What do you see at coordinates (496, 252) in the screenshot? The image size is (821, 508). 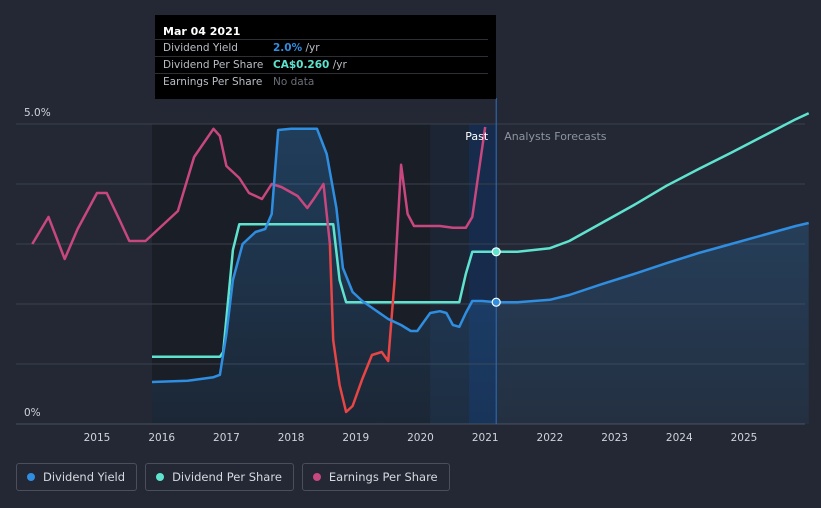 I see `dividend-per-share-marker-point` at bounding box center [496, 252].